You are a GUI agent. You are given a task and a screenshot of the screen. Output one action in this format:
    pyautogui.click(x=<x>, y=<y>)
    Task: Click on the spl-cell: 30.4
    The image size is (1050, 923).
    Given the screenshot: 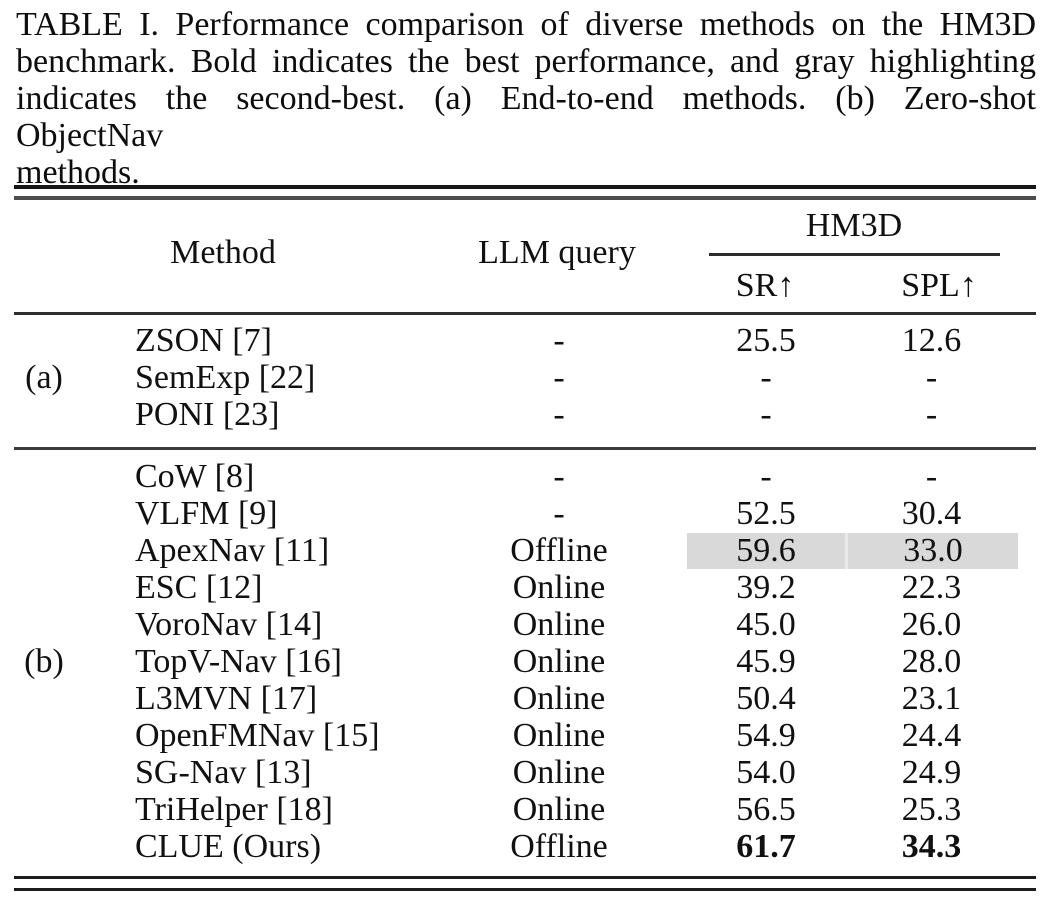 What is the action you would take?
    pyautogui.click(x=931, y=513)
    